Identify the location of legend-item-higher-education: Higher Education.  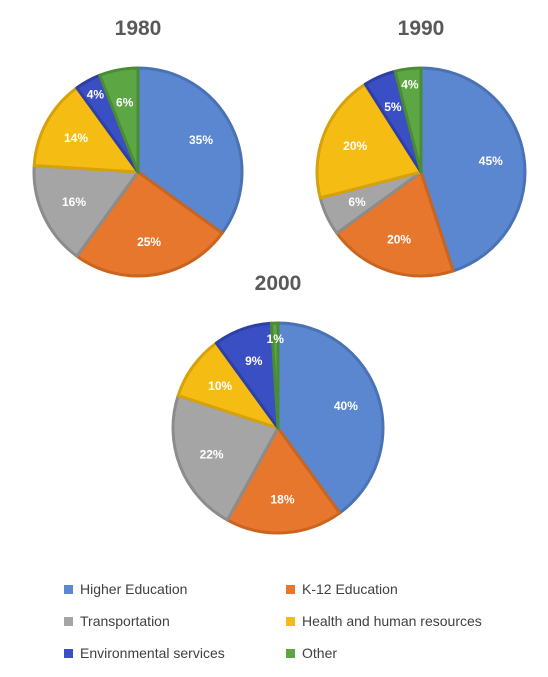
(175, 589).